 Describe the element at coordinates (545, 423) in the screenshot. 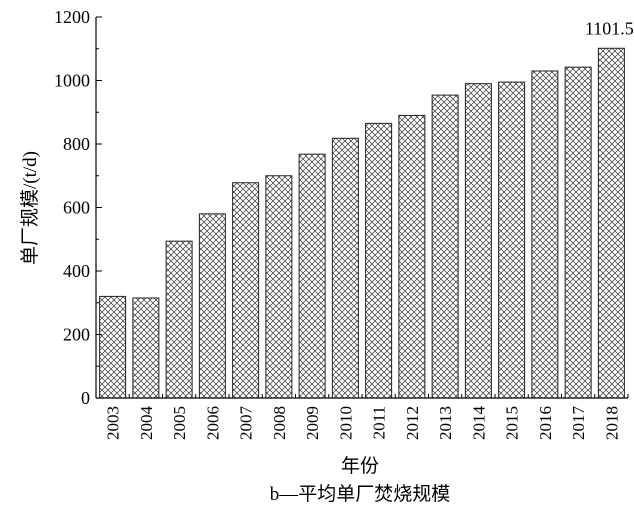

I see `x-tick-label: 2016` at that location.